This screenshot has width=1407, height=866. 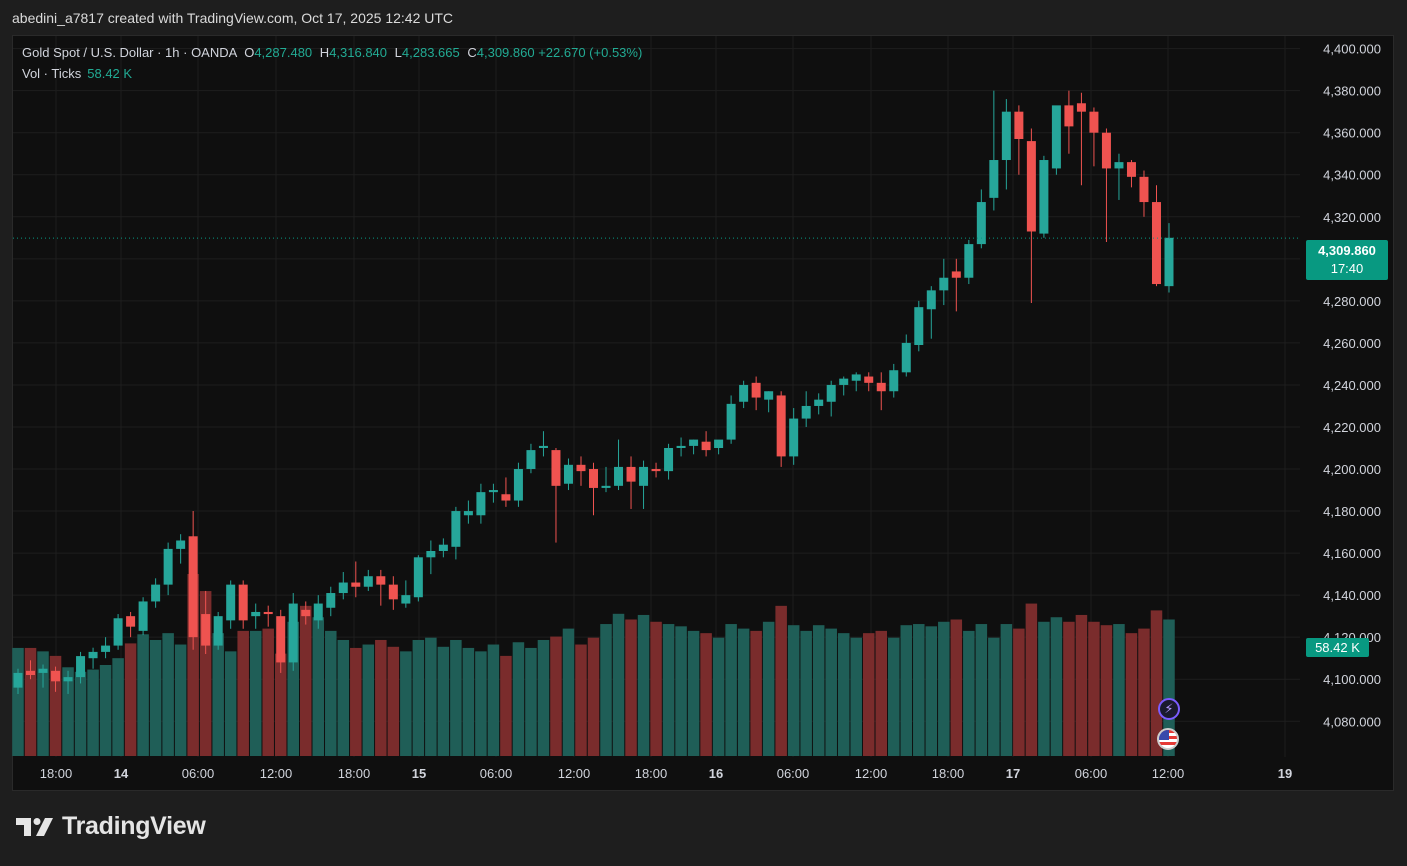 I want to click on x-tick-label: 16, so click(x=716, y=773).